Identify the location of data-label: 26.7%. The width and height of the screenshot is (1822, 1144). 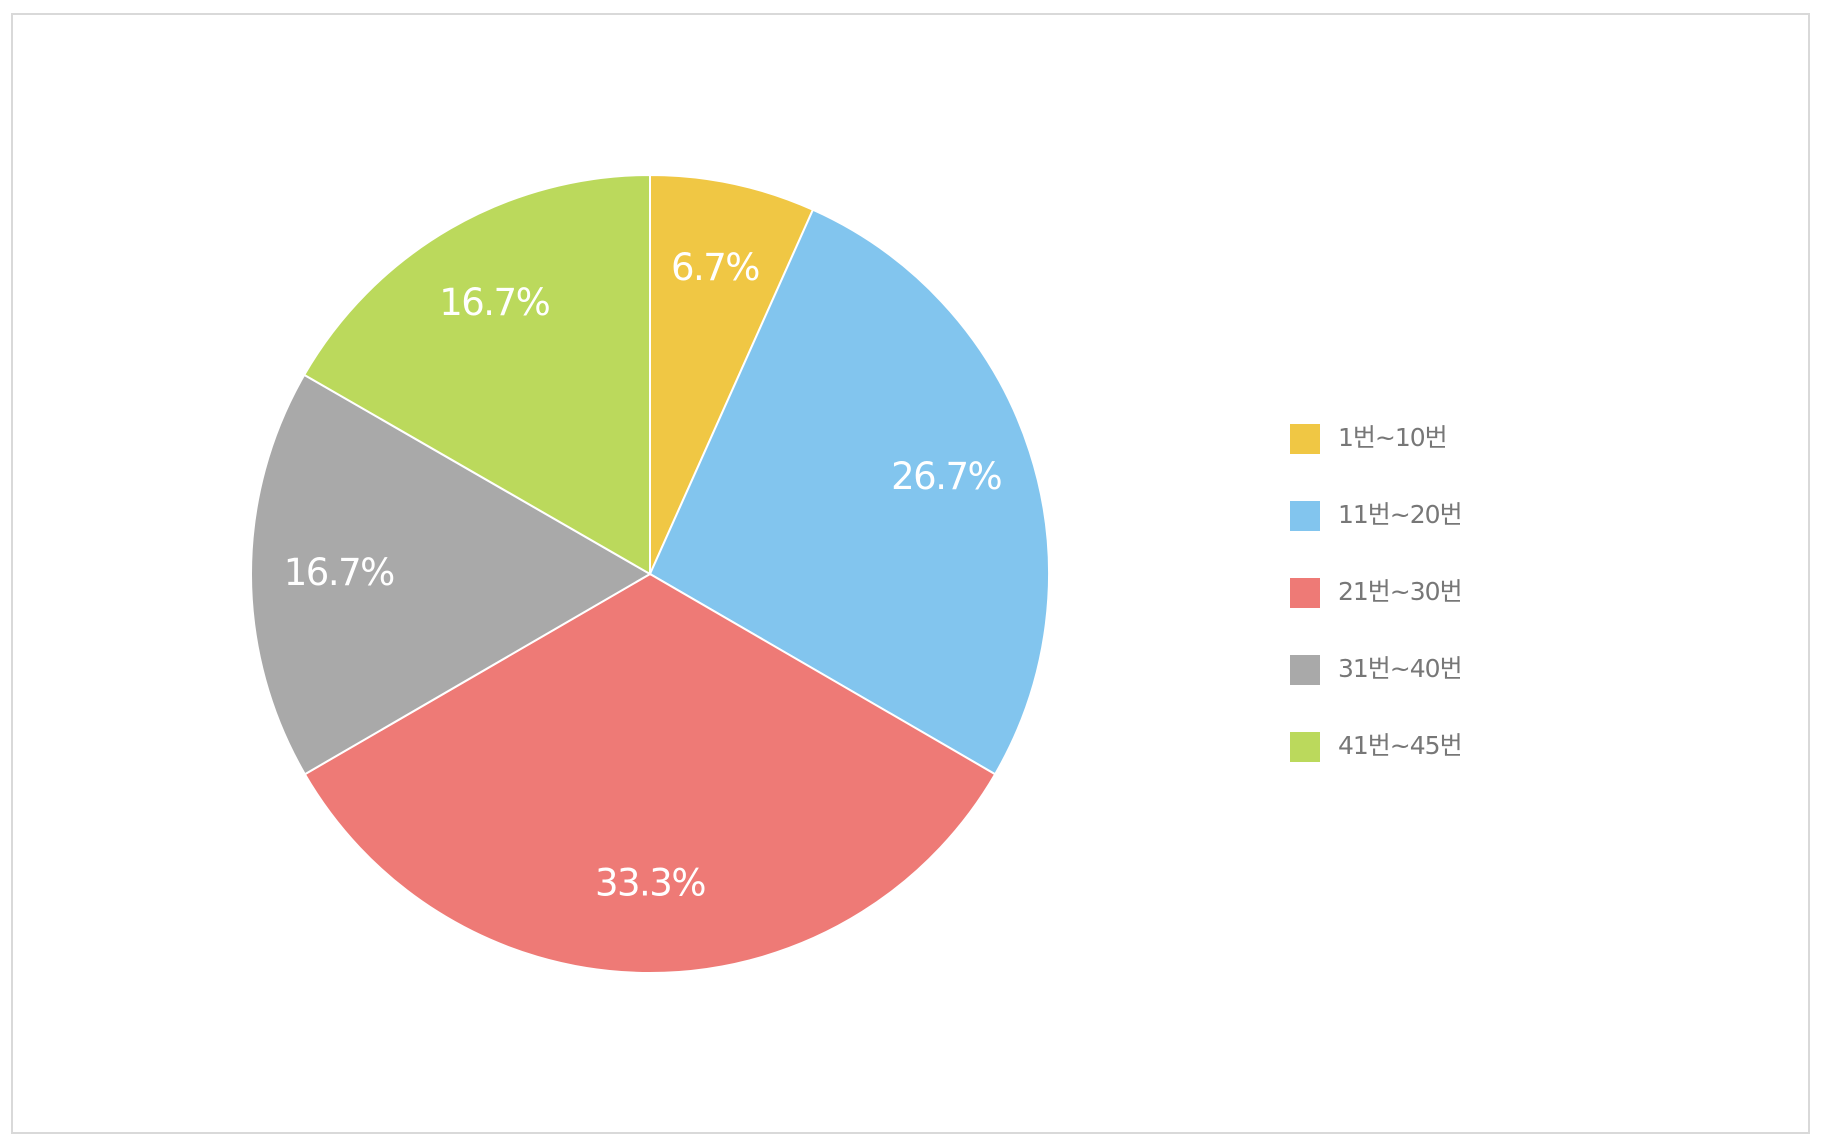
(946, 476).